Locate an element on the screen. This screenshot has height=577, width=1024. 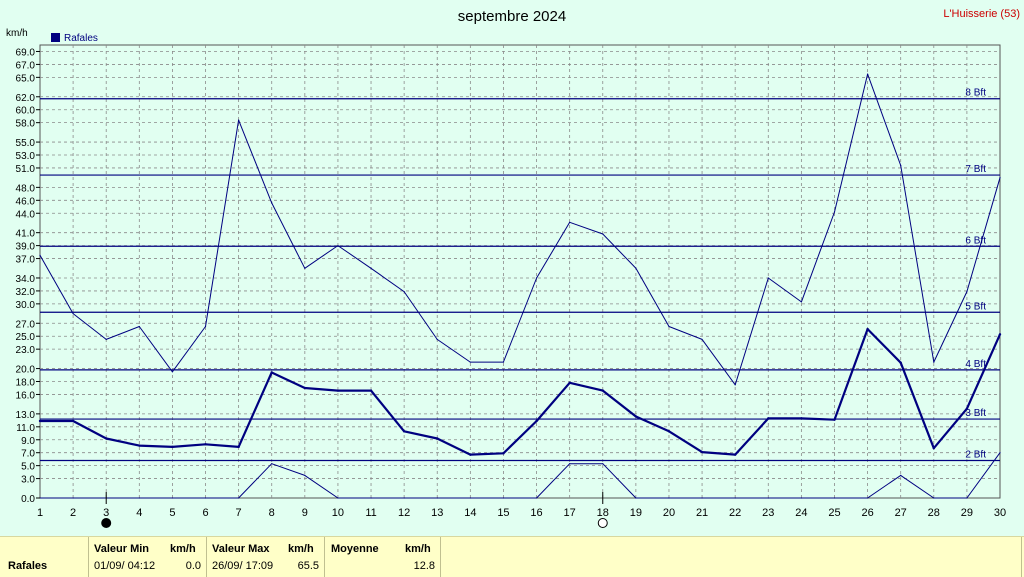
y-tick-label: 60.0 is located at coordinates (26, 111).